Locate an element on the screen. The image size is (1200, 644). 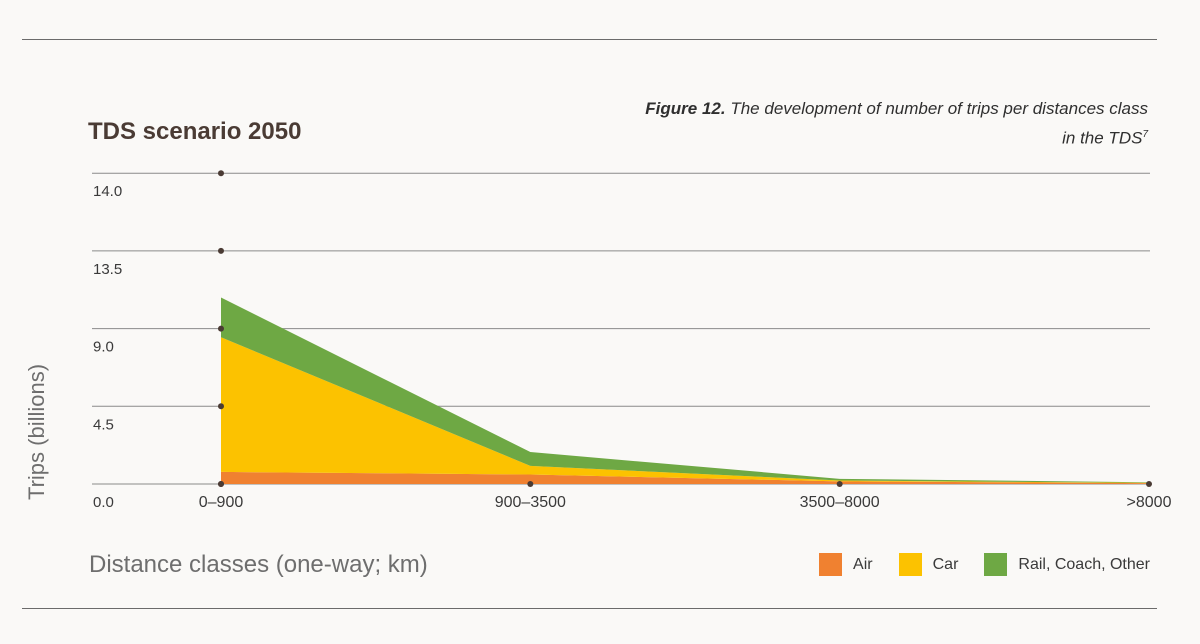
y-tick-label: 13.5 is located at coordinates (107, 269).